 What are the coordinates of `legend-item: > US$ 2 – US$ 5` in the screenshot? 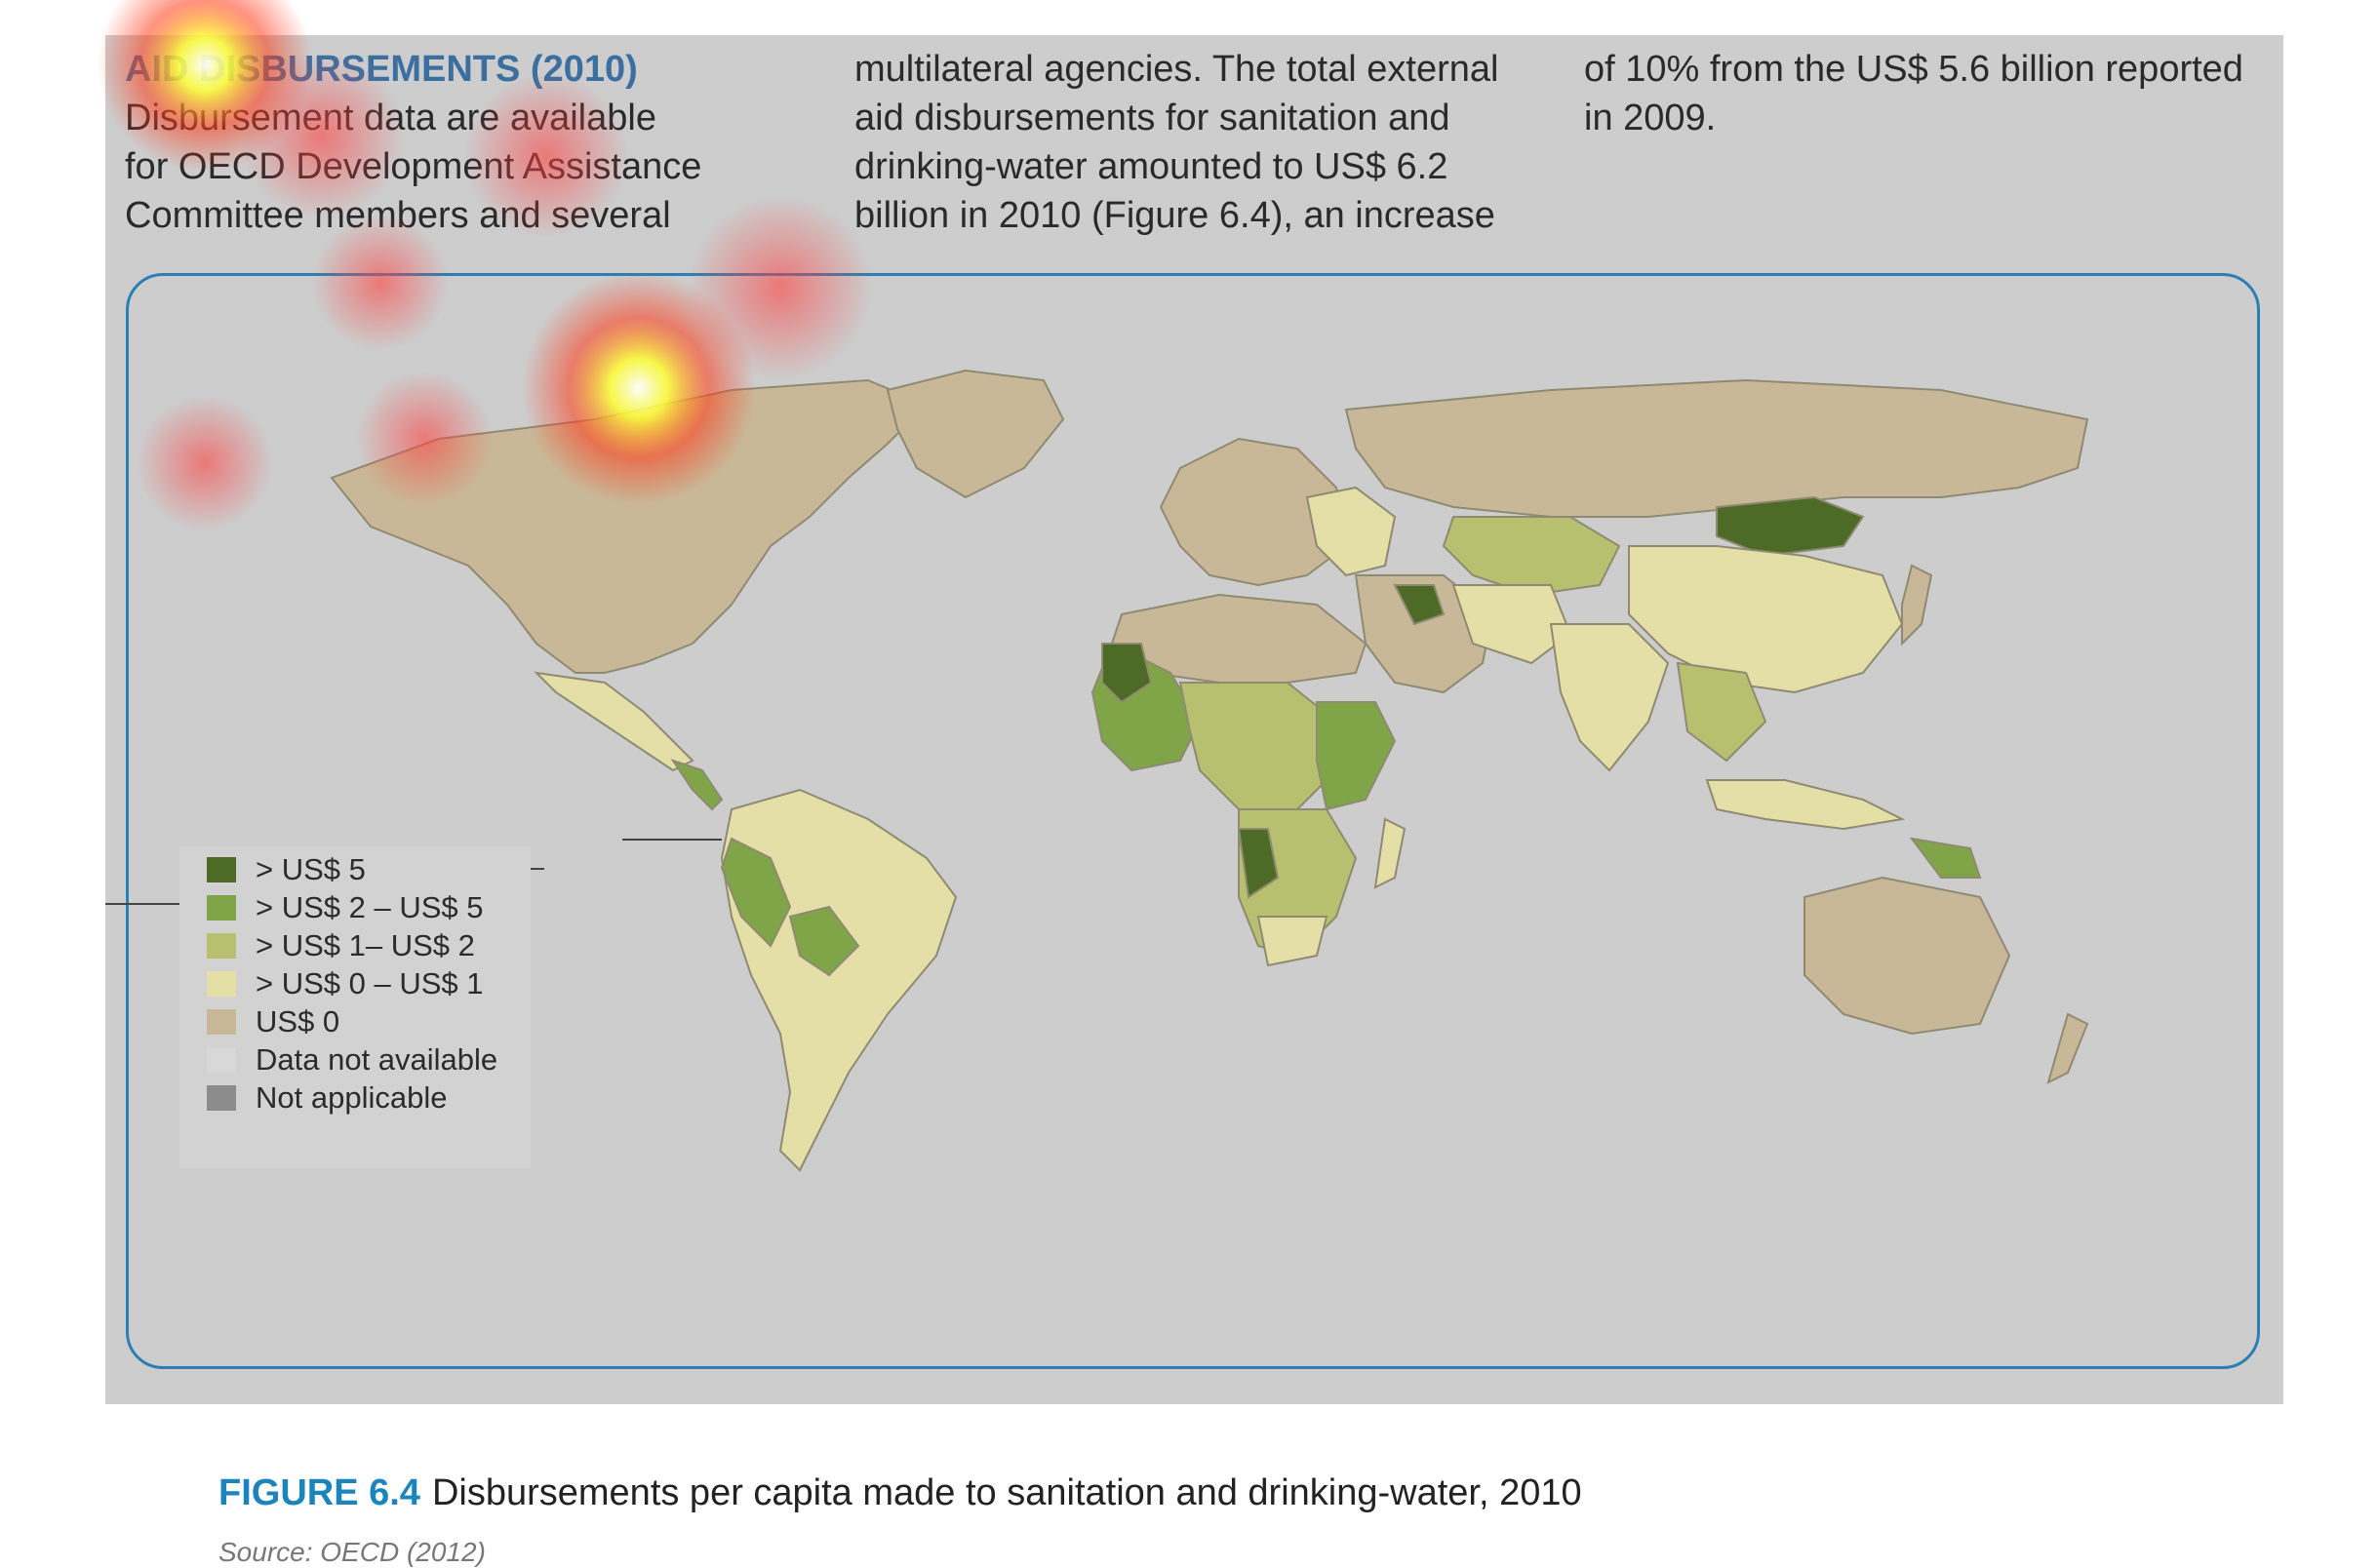 It's located at (345, 907).